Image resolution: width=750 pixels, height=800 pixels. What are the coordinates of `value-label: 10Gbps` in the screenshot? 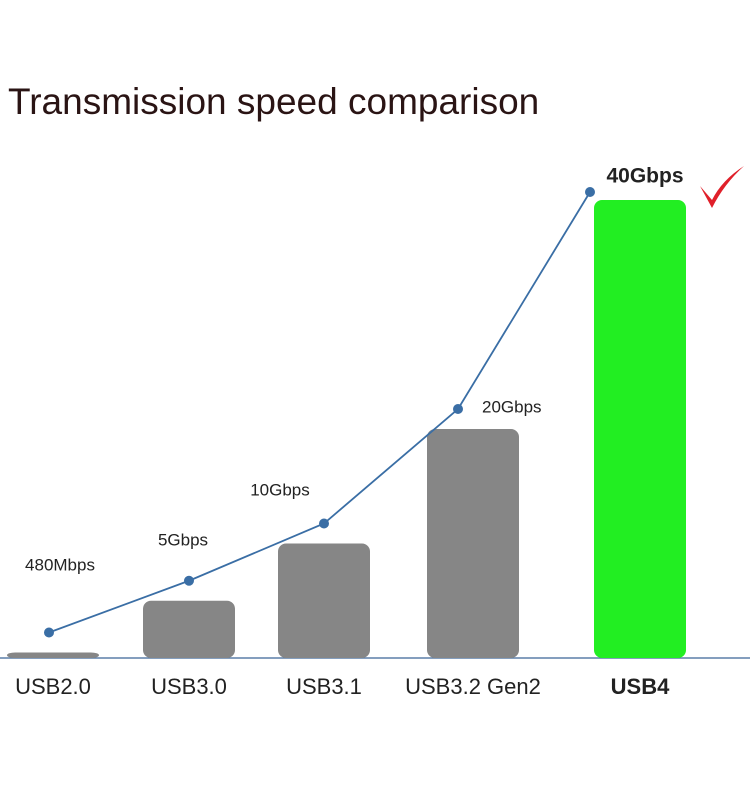 It's located at (280, 489).